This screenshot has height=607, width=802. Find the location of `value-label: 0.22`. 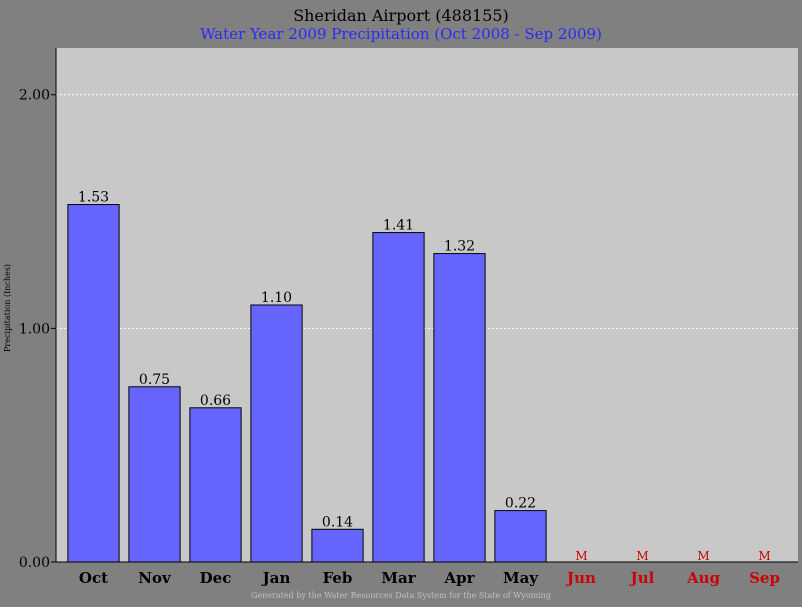

value-label: 0.22 is located at coordinates (520, 504).